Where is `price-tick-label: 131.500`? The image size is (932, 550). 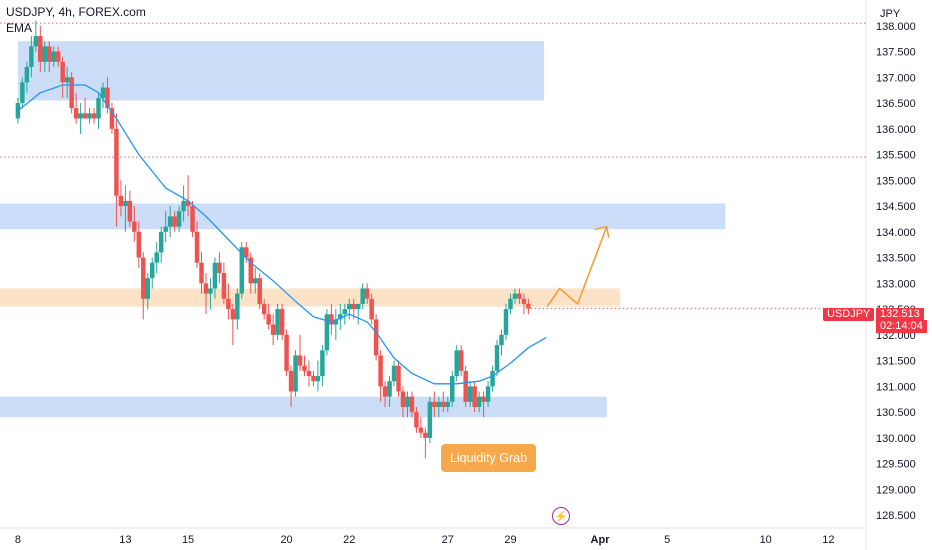
price-tick-label: 131.500 is located at coordinates (896, 362).